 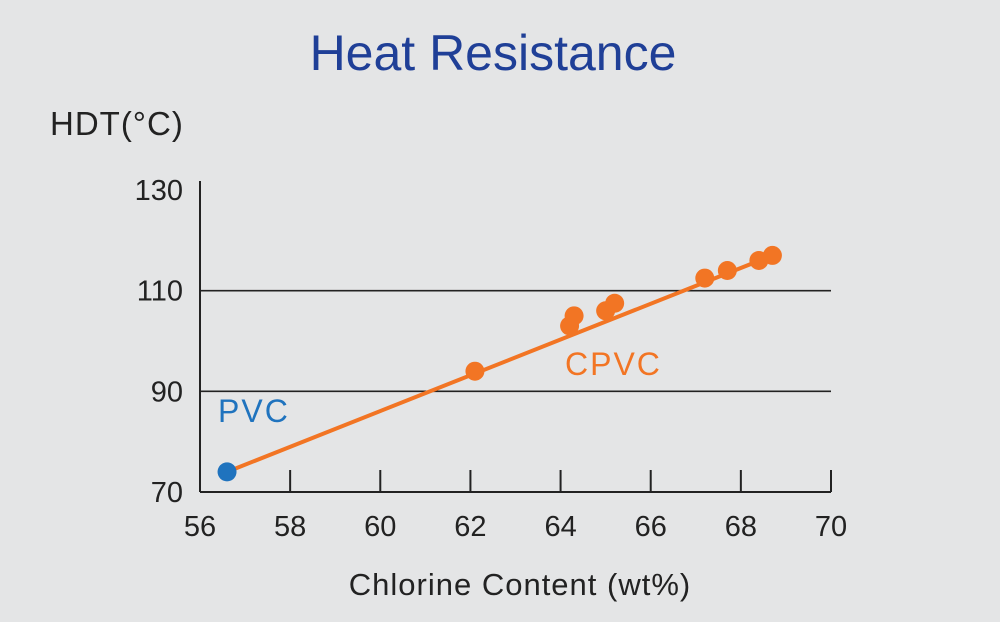 I want to click on grid-layer, so click(x=515, y=341).